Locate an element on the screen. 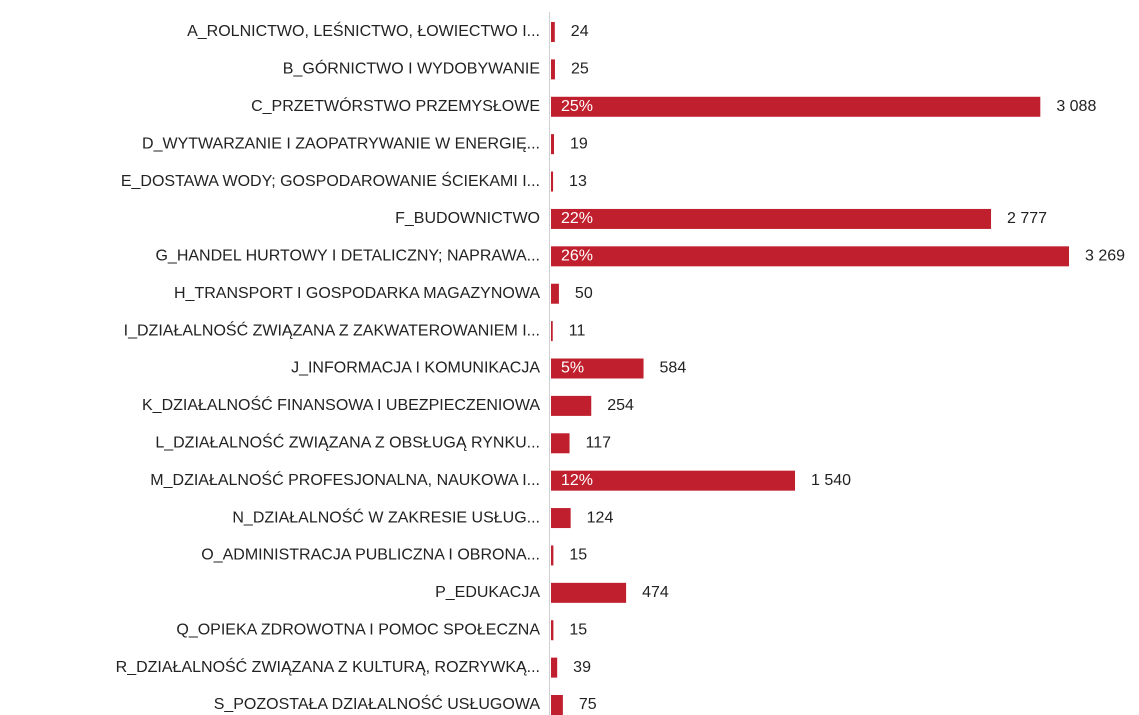 The height and width of the screenshot is (715, 1139). category-label: C_PRZETWÓRSTWO PRZEMYSŁOWE is located at coordinates (395, 105).